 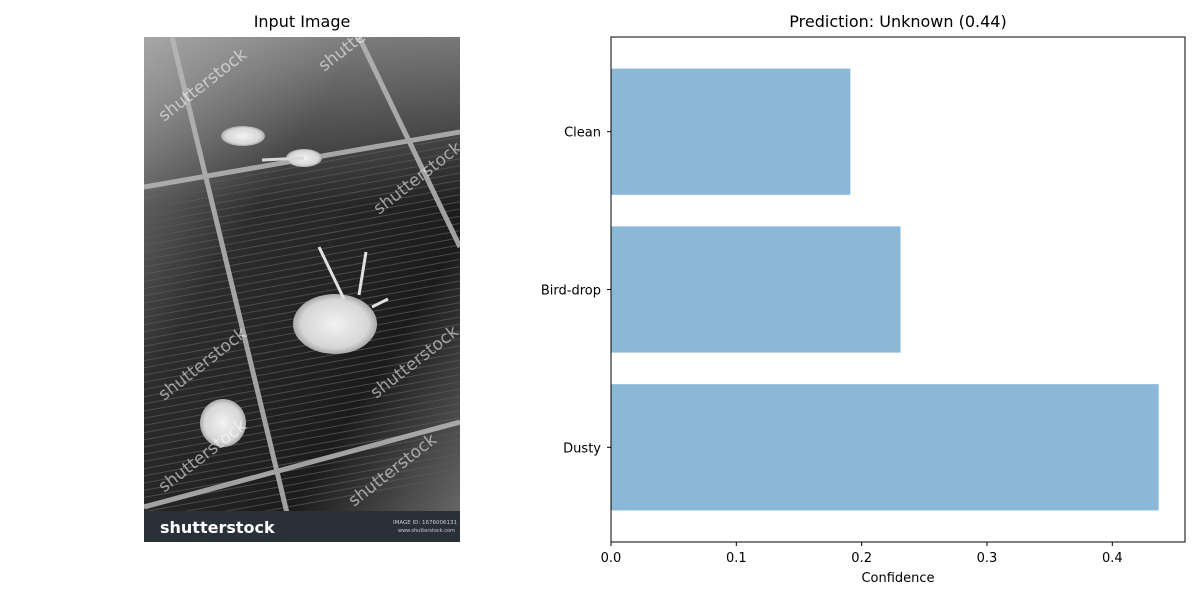 I want to click on bar-dusty, so click(x=885, y=447).